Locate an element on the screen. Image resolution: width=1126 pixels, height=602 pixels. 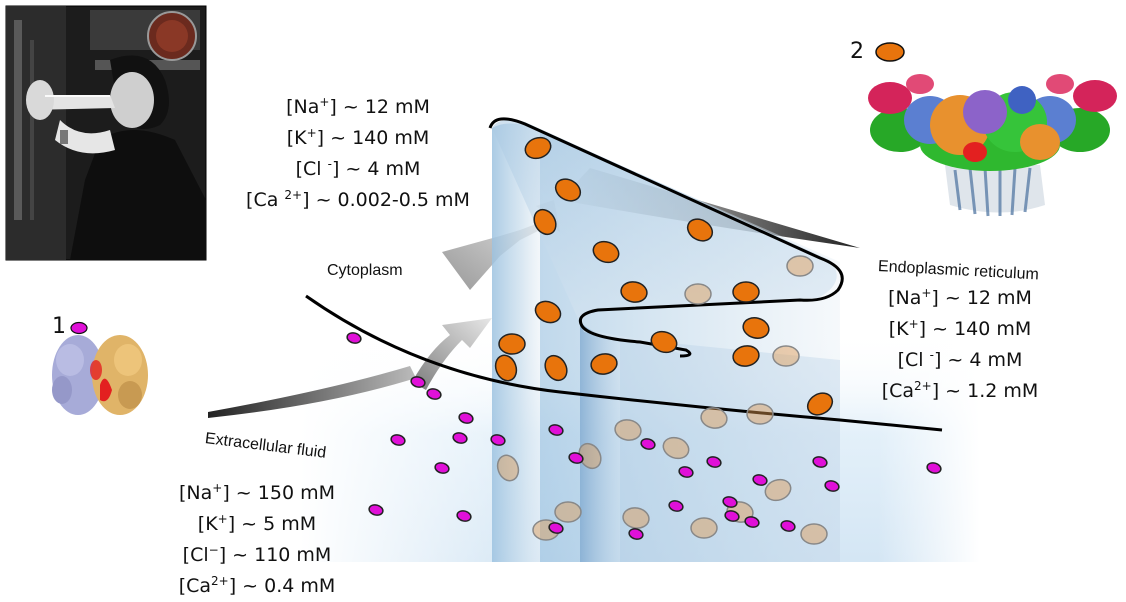
er-k: [K+] ~ 140 mM is located at coordinates (960, 328).